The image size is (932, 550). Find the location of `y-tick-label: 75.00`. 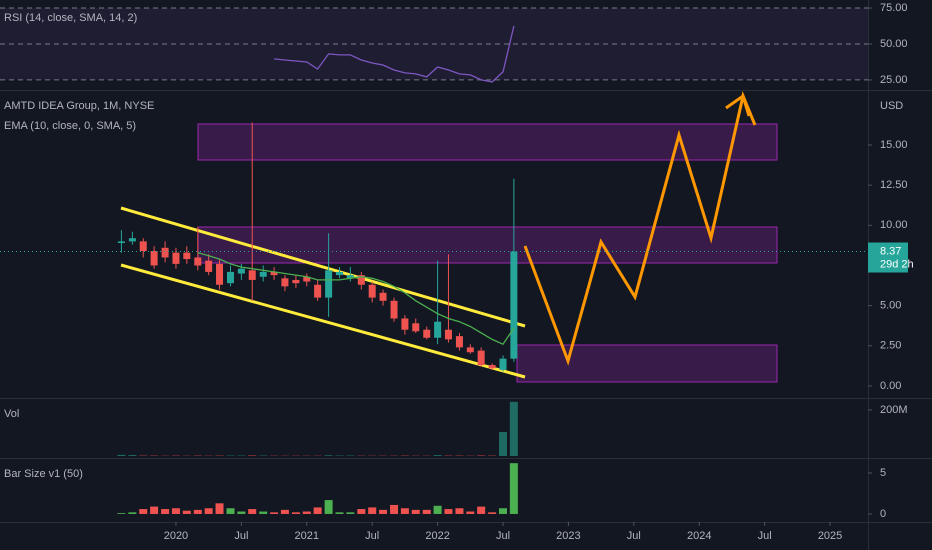

y-tick-label: 75.00 is located at coordinates (894, 8).